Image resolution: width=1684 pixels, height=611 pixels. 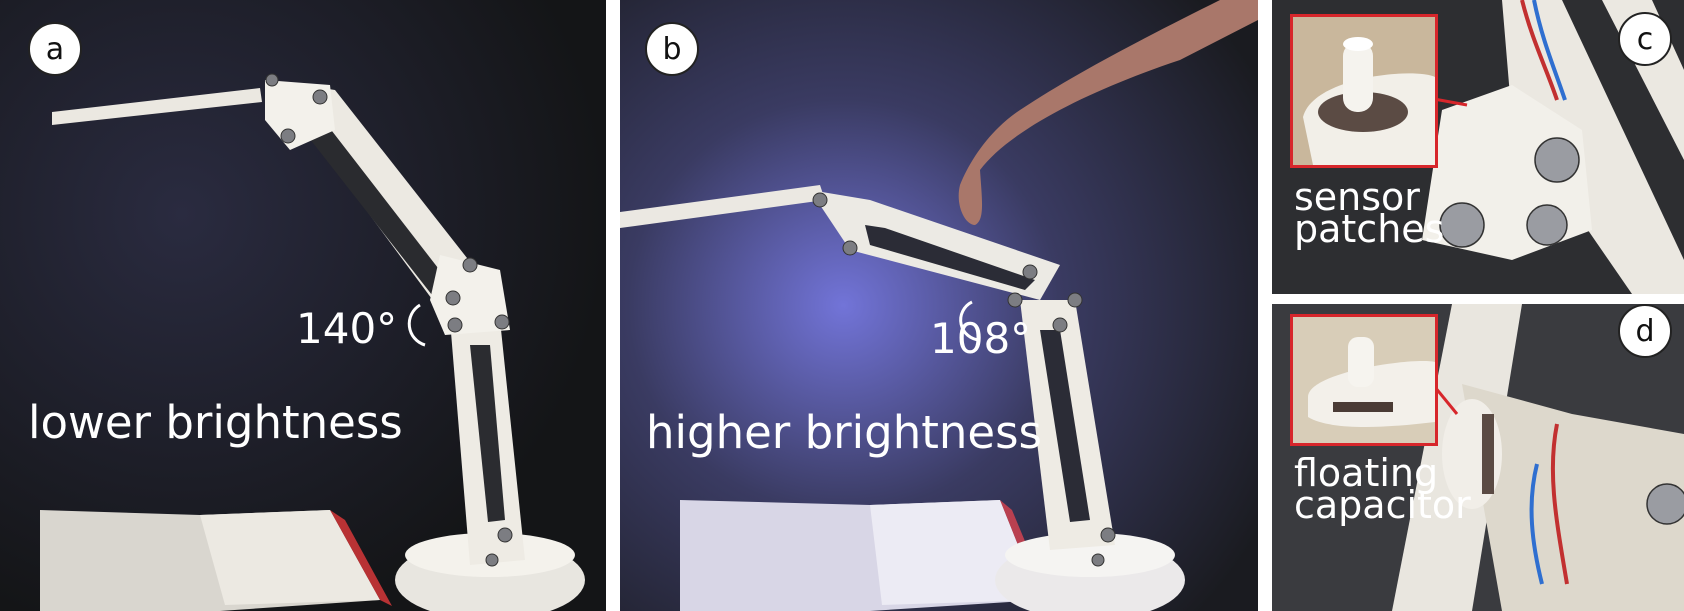 What do you see at coordinates (844, 432) in the screenshot?
I see `caption-higher-brightness: higher brightness` at bounding box center [844, 432].